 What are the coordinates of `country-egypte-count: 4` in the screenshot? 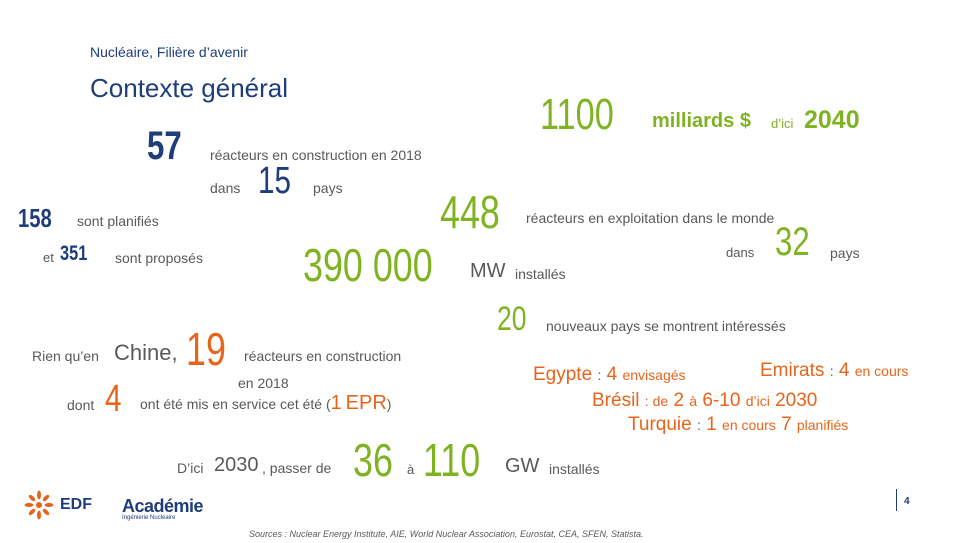 It's located at (612, 374).